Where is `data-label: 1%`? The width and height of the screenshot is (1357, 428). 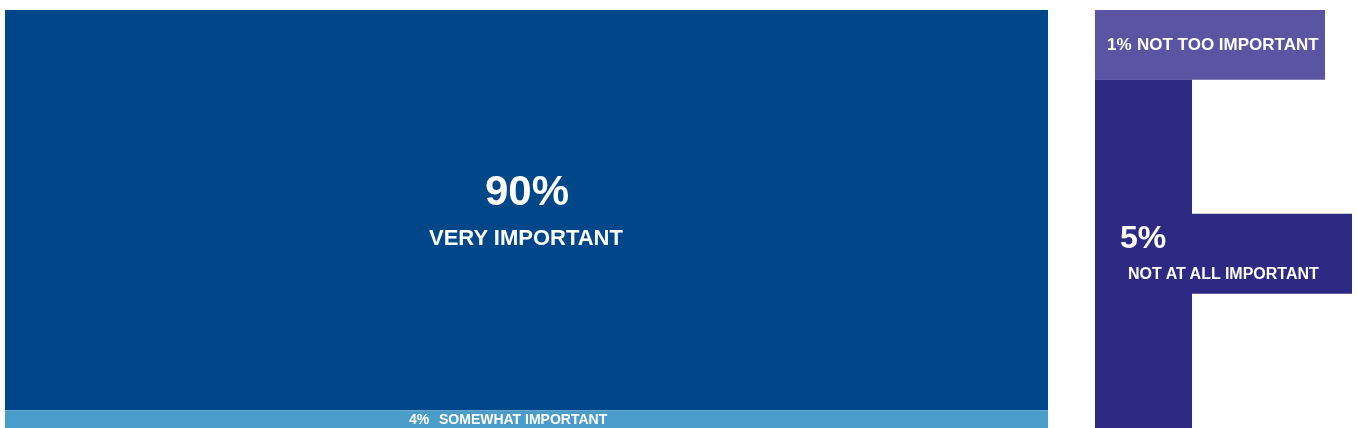
data-label: 1% is located at coordinates (1119, 44).